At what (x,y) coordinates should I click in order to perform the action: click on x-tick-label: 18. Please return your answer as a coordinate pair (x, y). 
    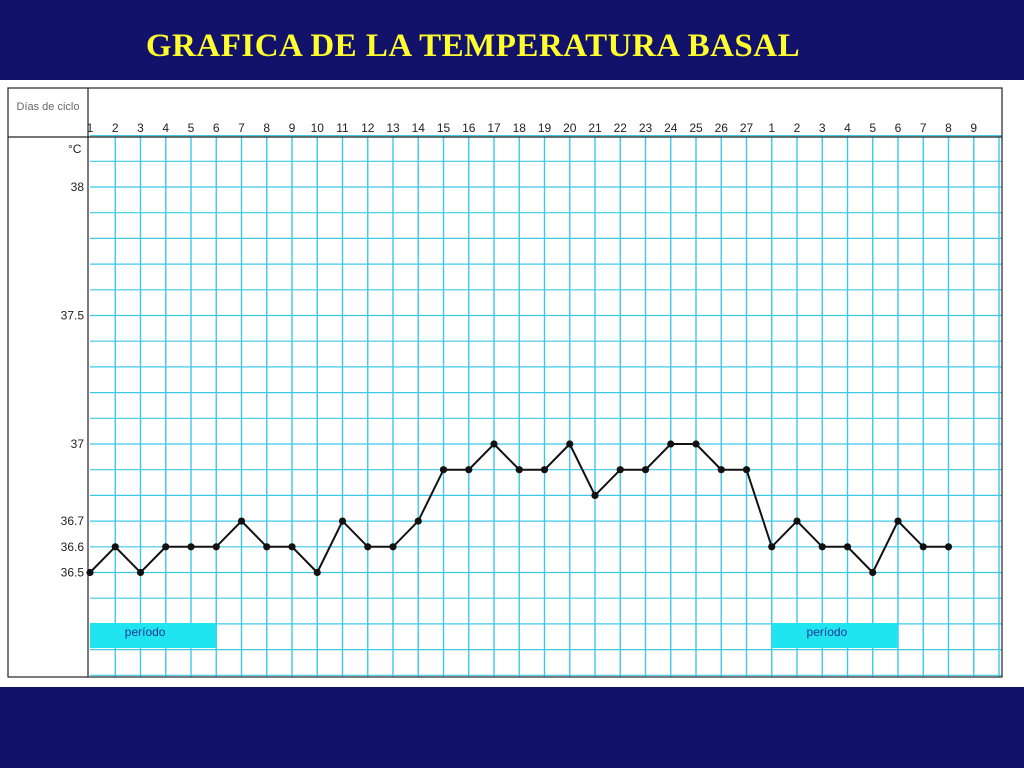
    Looking at the image, I should click on (520, 128).